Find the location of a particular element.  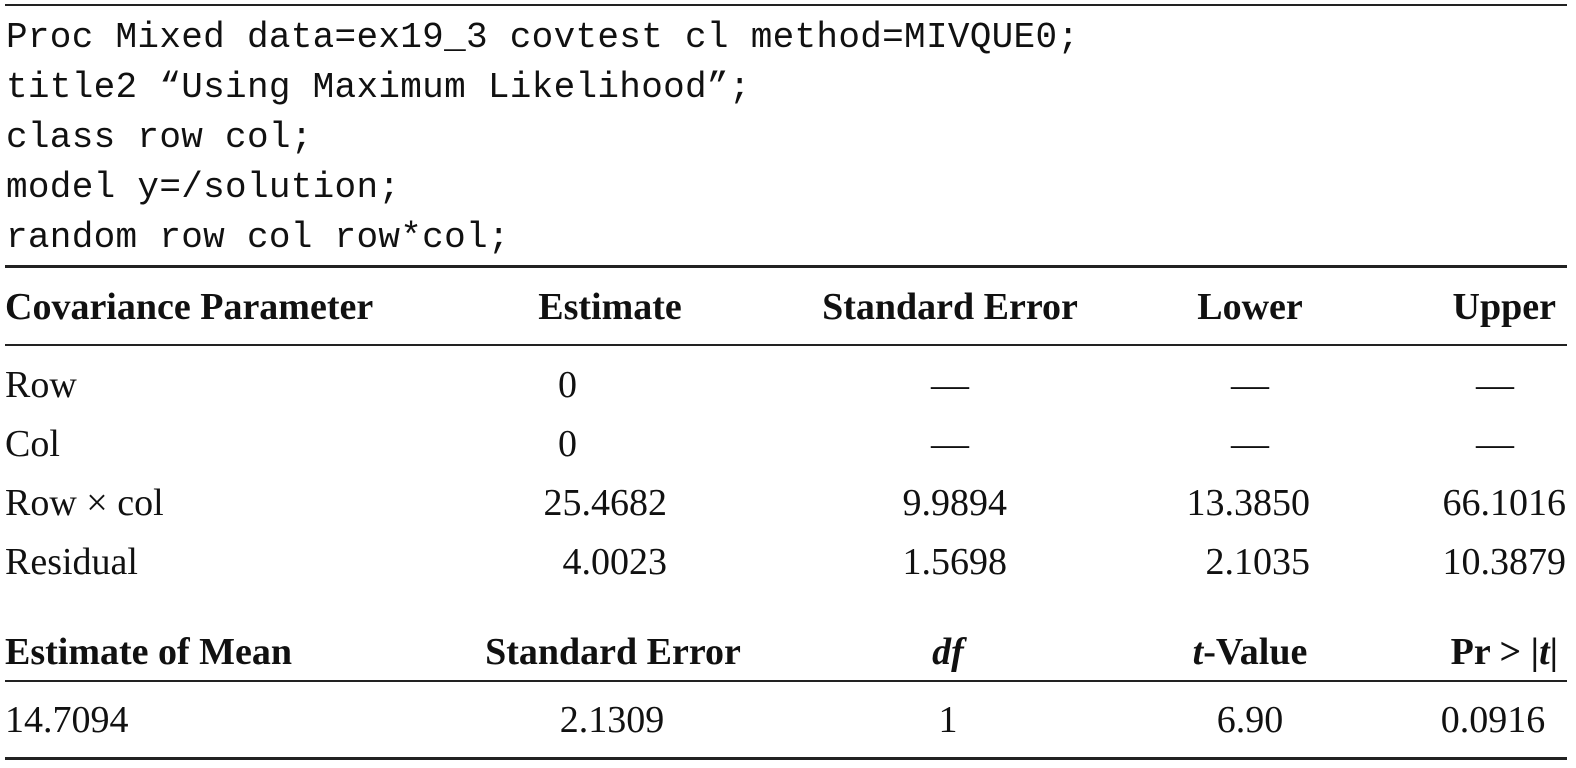

code-line: class row col; is located at coordinates (159, 137).